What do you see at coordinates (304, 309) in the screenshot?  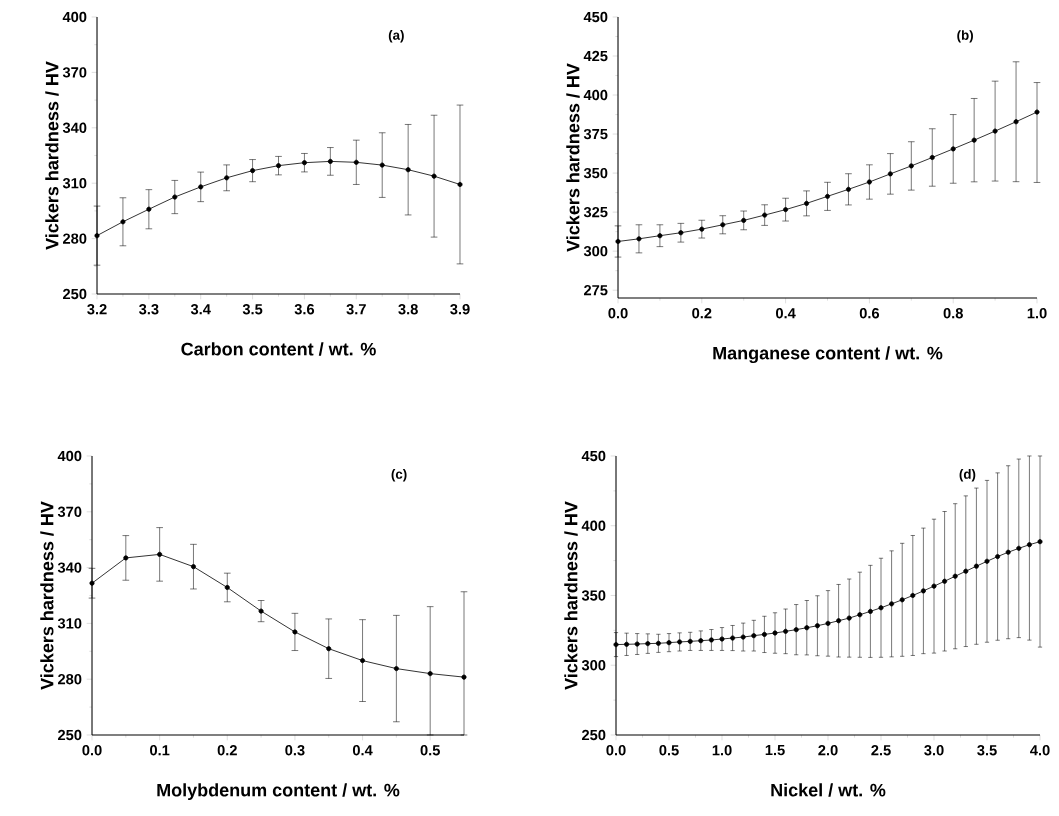 I see `x-tick-label: 3.6` at bounding box center [304, 309].